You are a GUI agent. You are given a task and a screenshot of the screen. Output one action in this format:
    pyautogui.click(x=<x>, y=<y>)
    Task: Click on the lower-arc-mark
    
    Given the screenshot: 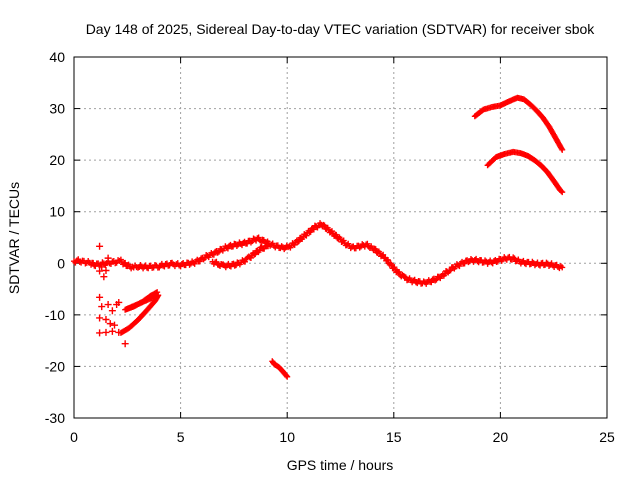 What is the action you would take?
    pyautogui.click(x=561, y=191)
    